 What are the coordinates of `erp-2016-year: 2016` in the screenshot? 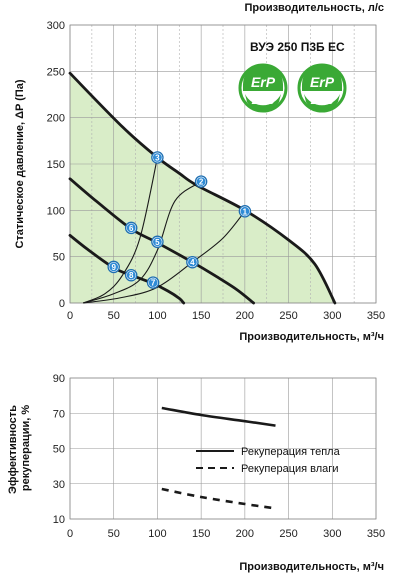 It's located at (263, 101).